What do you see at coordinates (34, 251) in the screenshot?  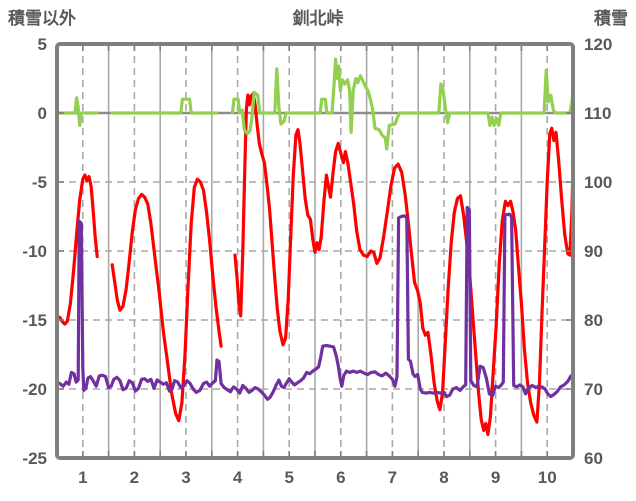 I see `left-axis-tick-label: -10` at bounding box center [34, 251].